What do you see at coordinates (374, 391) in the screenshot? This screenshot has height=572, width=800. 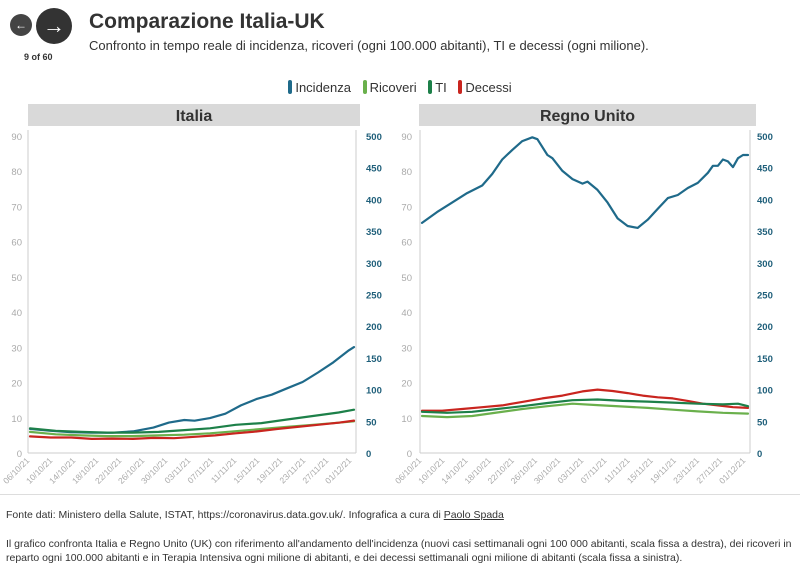 I see `panel-italia-right-tick: 100` at bounding box center [374, 391].